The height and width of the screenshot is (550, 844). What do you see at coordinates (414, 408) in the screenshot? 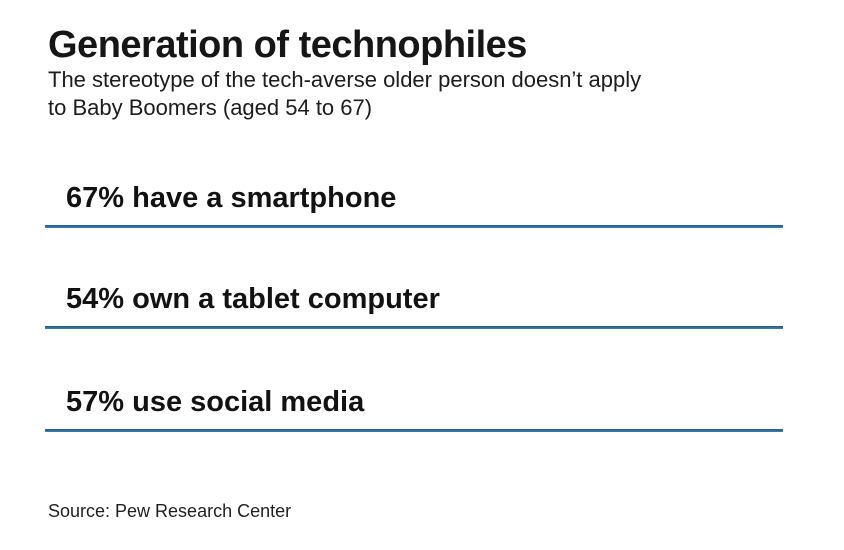
I see `stat-row-social-media: 57% use social media` at bounding box center [414, 408].